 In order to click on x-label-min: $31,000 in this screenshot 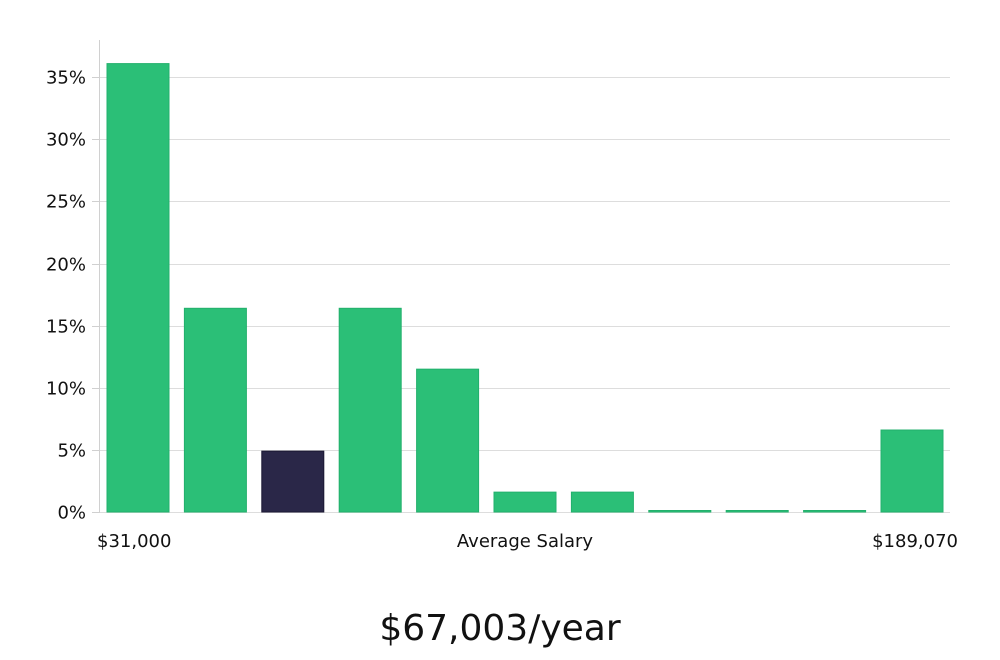, I will do `click(134, 541)`.